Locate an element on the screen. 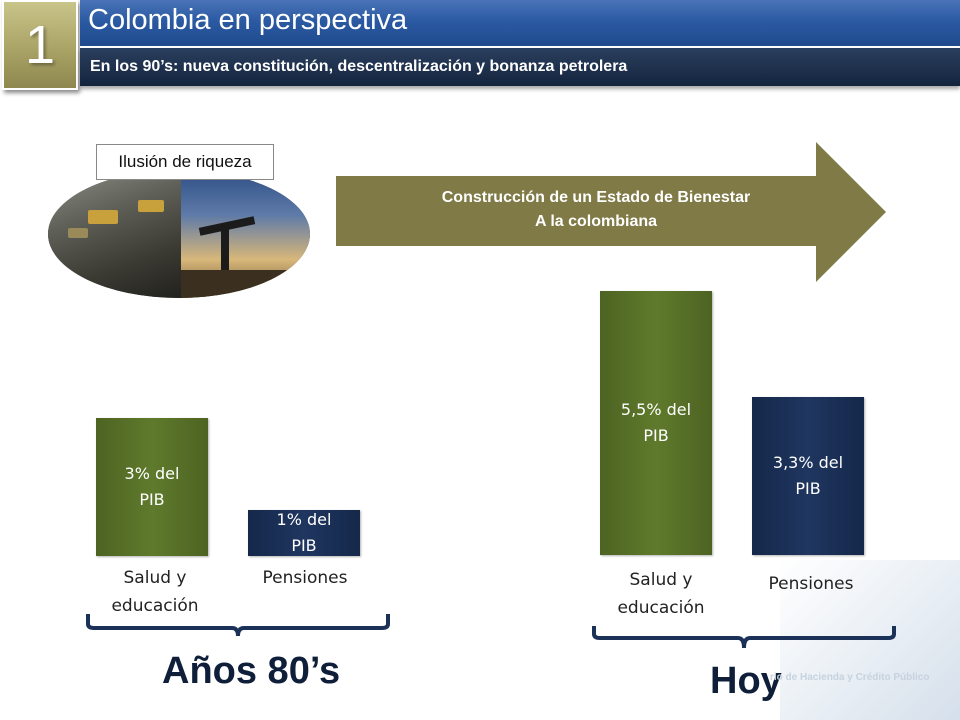  mining-oil-photo is located at coordinates (179, 234).